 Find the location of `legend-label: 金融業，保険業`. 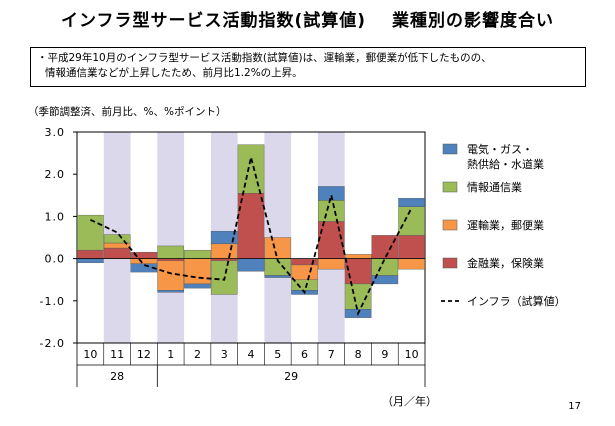

legend-label: 金融業，保険業 is located at coordinates (505, 263).